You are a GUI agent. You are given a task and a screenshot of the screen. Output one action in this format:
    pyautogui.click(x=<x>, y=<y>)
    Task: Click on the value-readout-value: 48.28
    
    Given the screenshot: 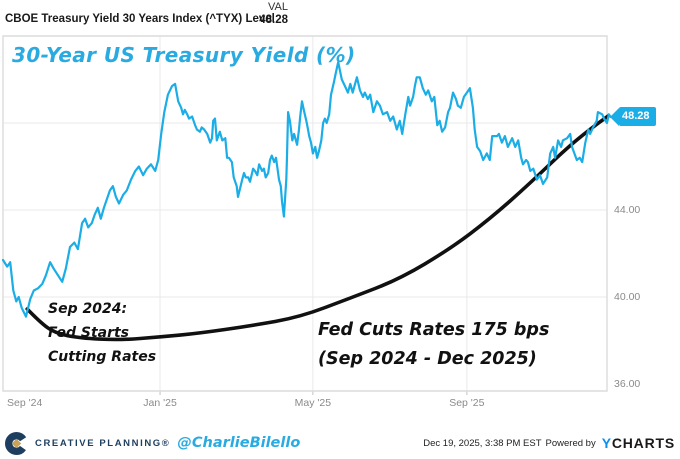 What is the action you would take?
    pyautogui.click(x=273, y=20)
    